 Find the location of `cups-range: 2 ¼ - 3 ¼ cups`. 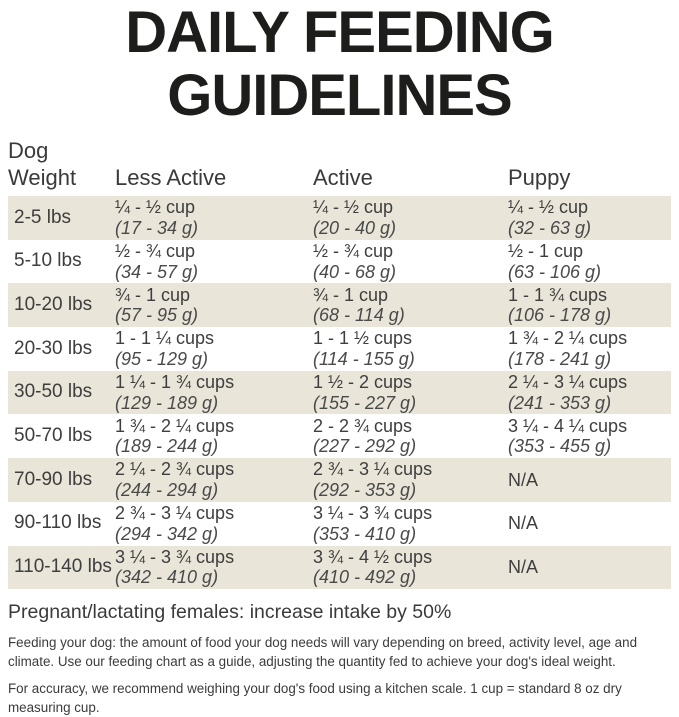

cups-range: 2 ¼ - 3 ¼ cups is located at coordinates (568, 382).